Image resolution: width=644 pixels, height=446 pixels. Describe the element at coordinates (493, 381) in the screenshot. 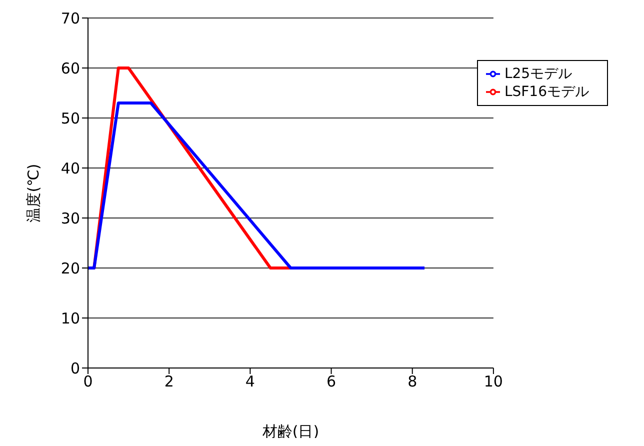

I see `x-tick-label: 10` at that location.